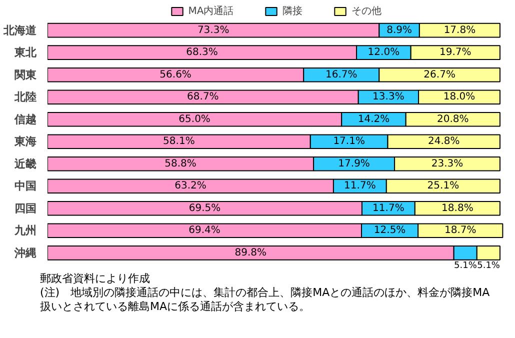  Describe the element at coordinates (444, 142) in the screenshot. I see `data-label: 24.8%` at that location.